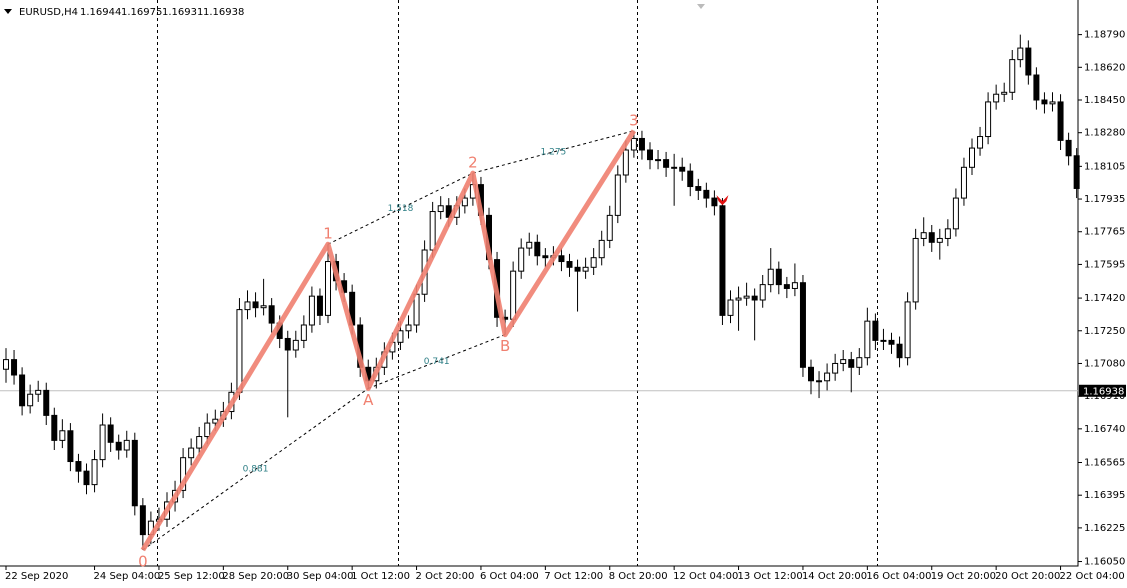 The image size is (1127, 588). Describe the element at coordinates (223, 12) in the screenshot. I see `quote-value: 1.16938` at that location.